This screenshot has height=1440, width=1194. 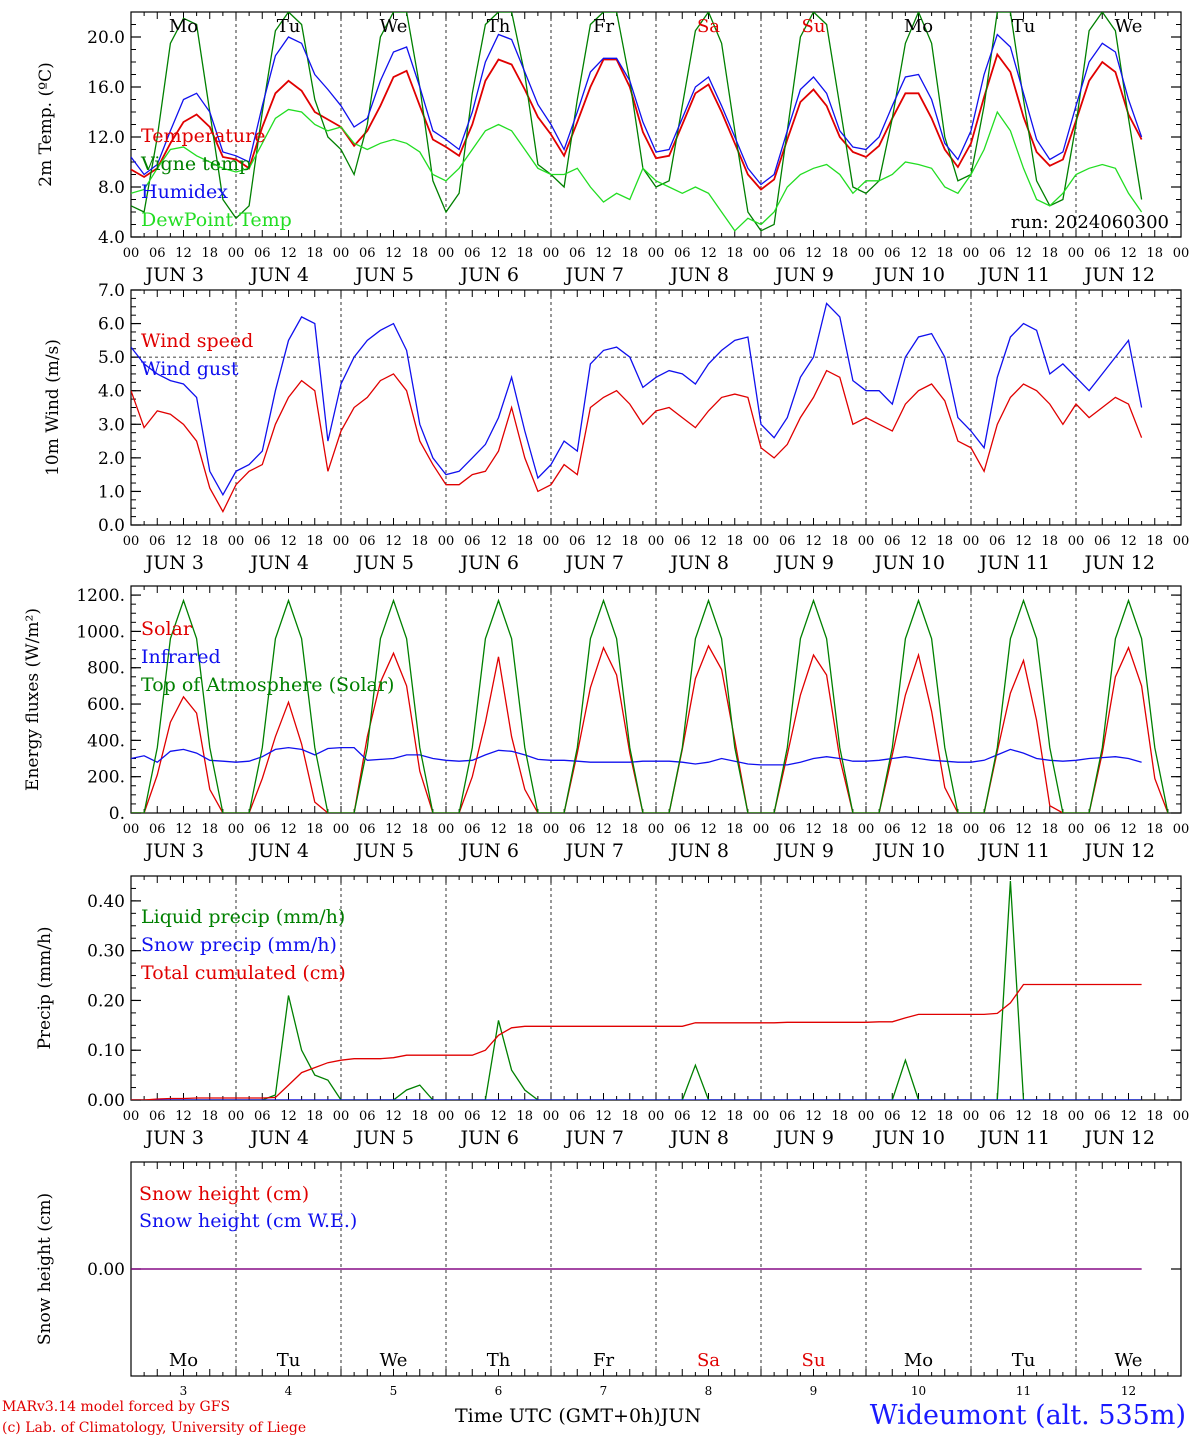 I want to click on y-tick-label: 400., so click(x=106, y=741).